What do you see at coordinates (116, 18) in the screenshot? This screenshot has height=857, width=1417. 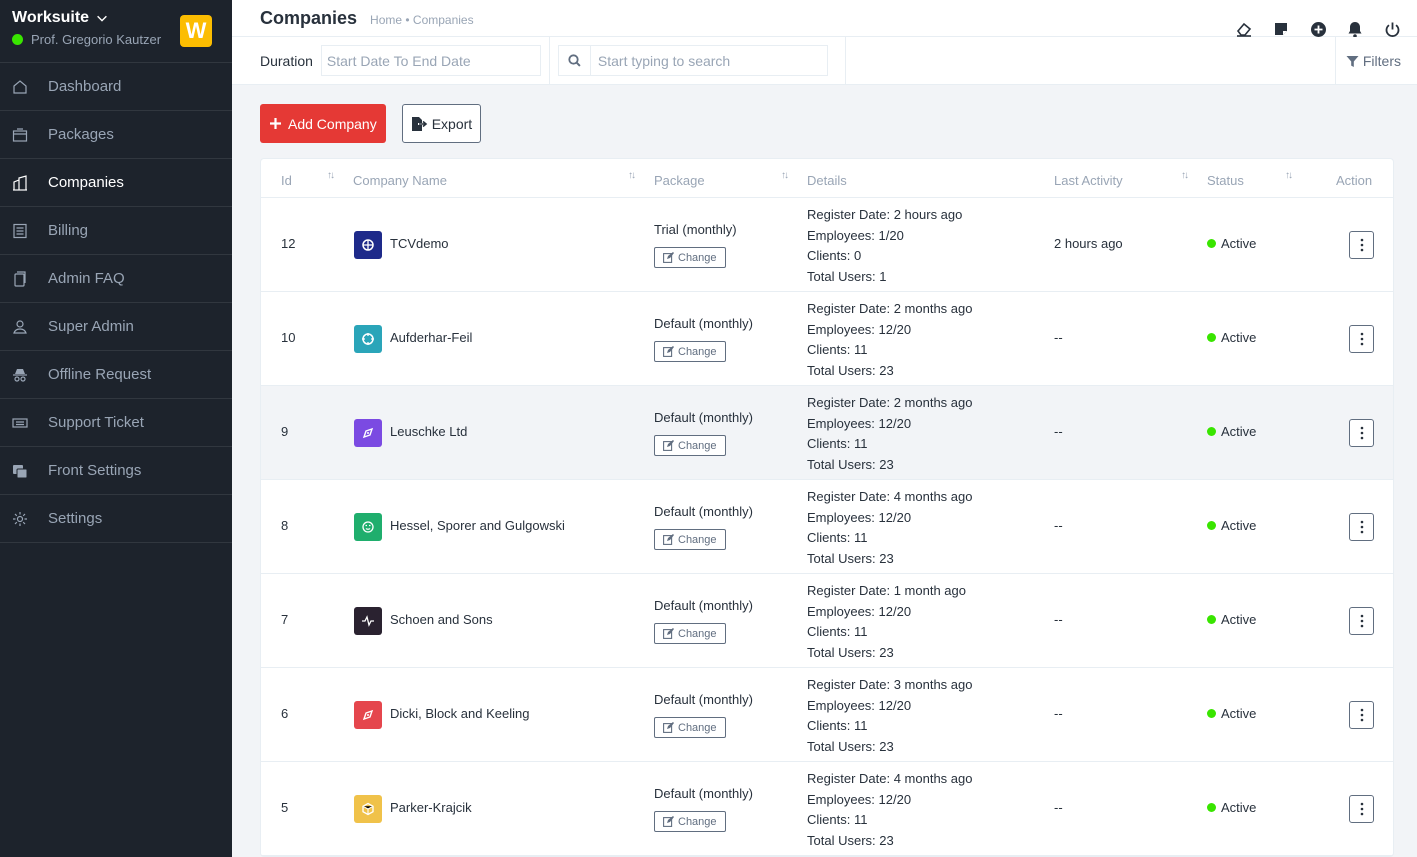 I see `workspace-switcher: Worksuite` at bounding box center [116, 18].